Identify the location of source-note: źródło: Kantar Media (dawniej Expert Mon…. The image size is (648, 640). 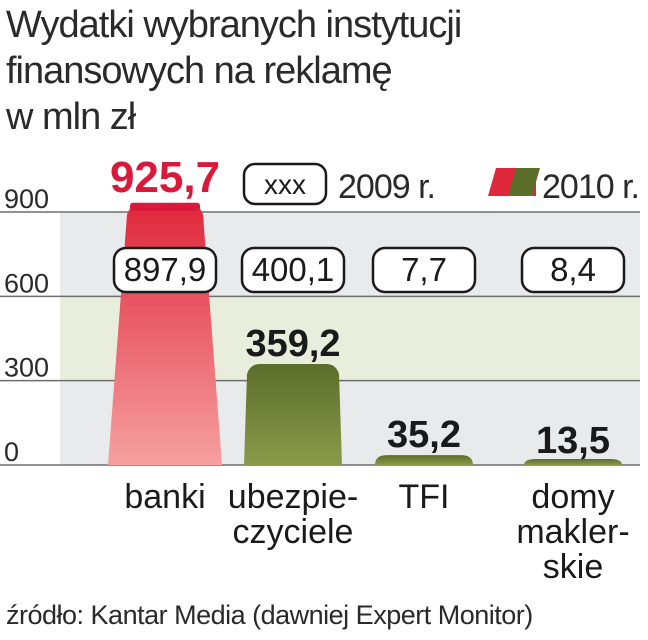
(269, 615).